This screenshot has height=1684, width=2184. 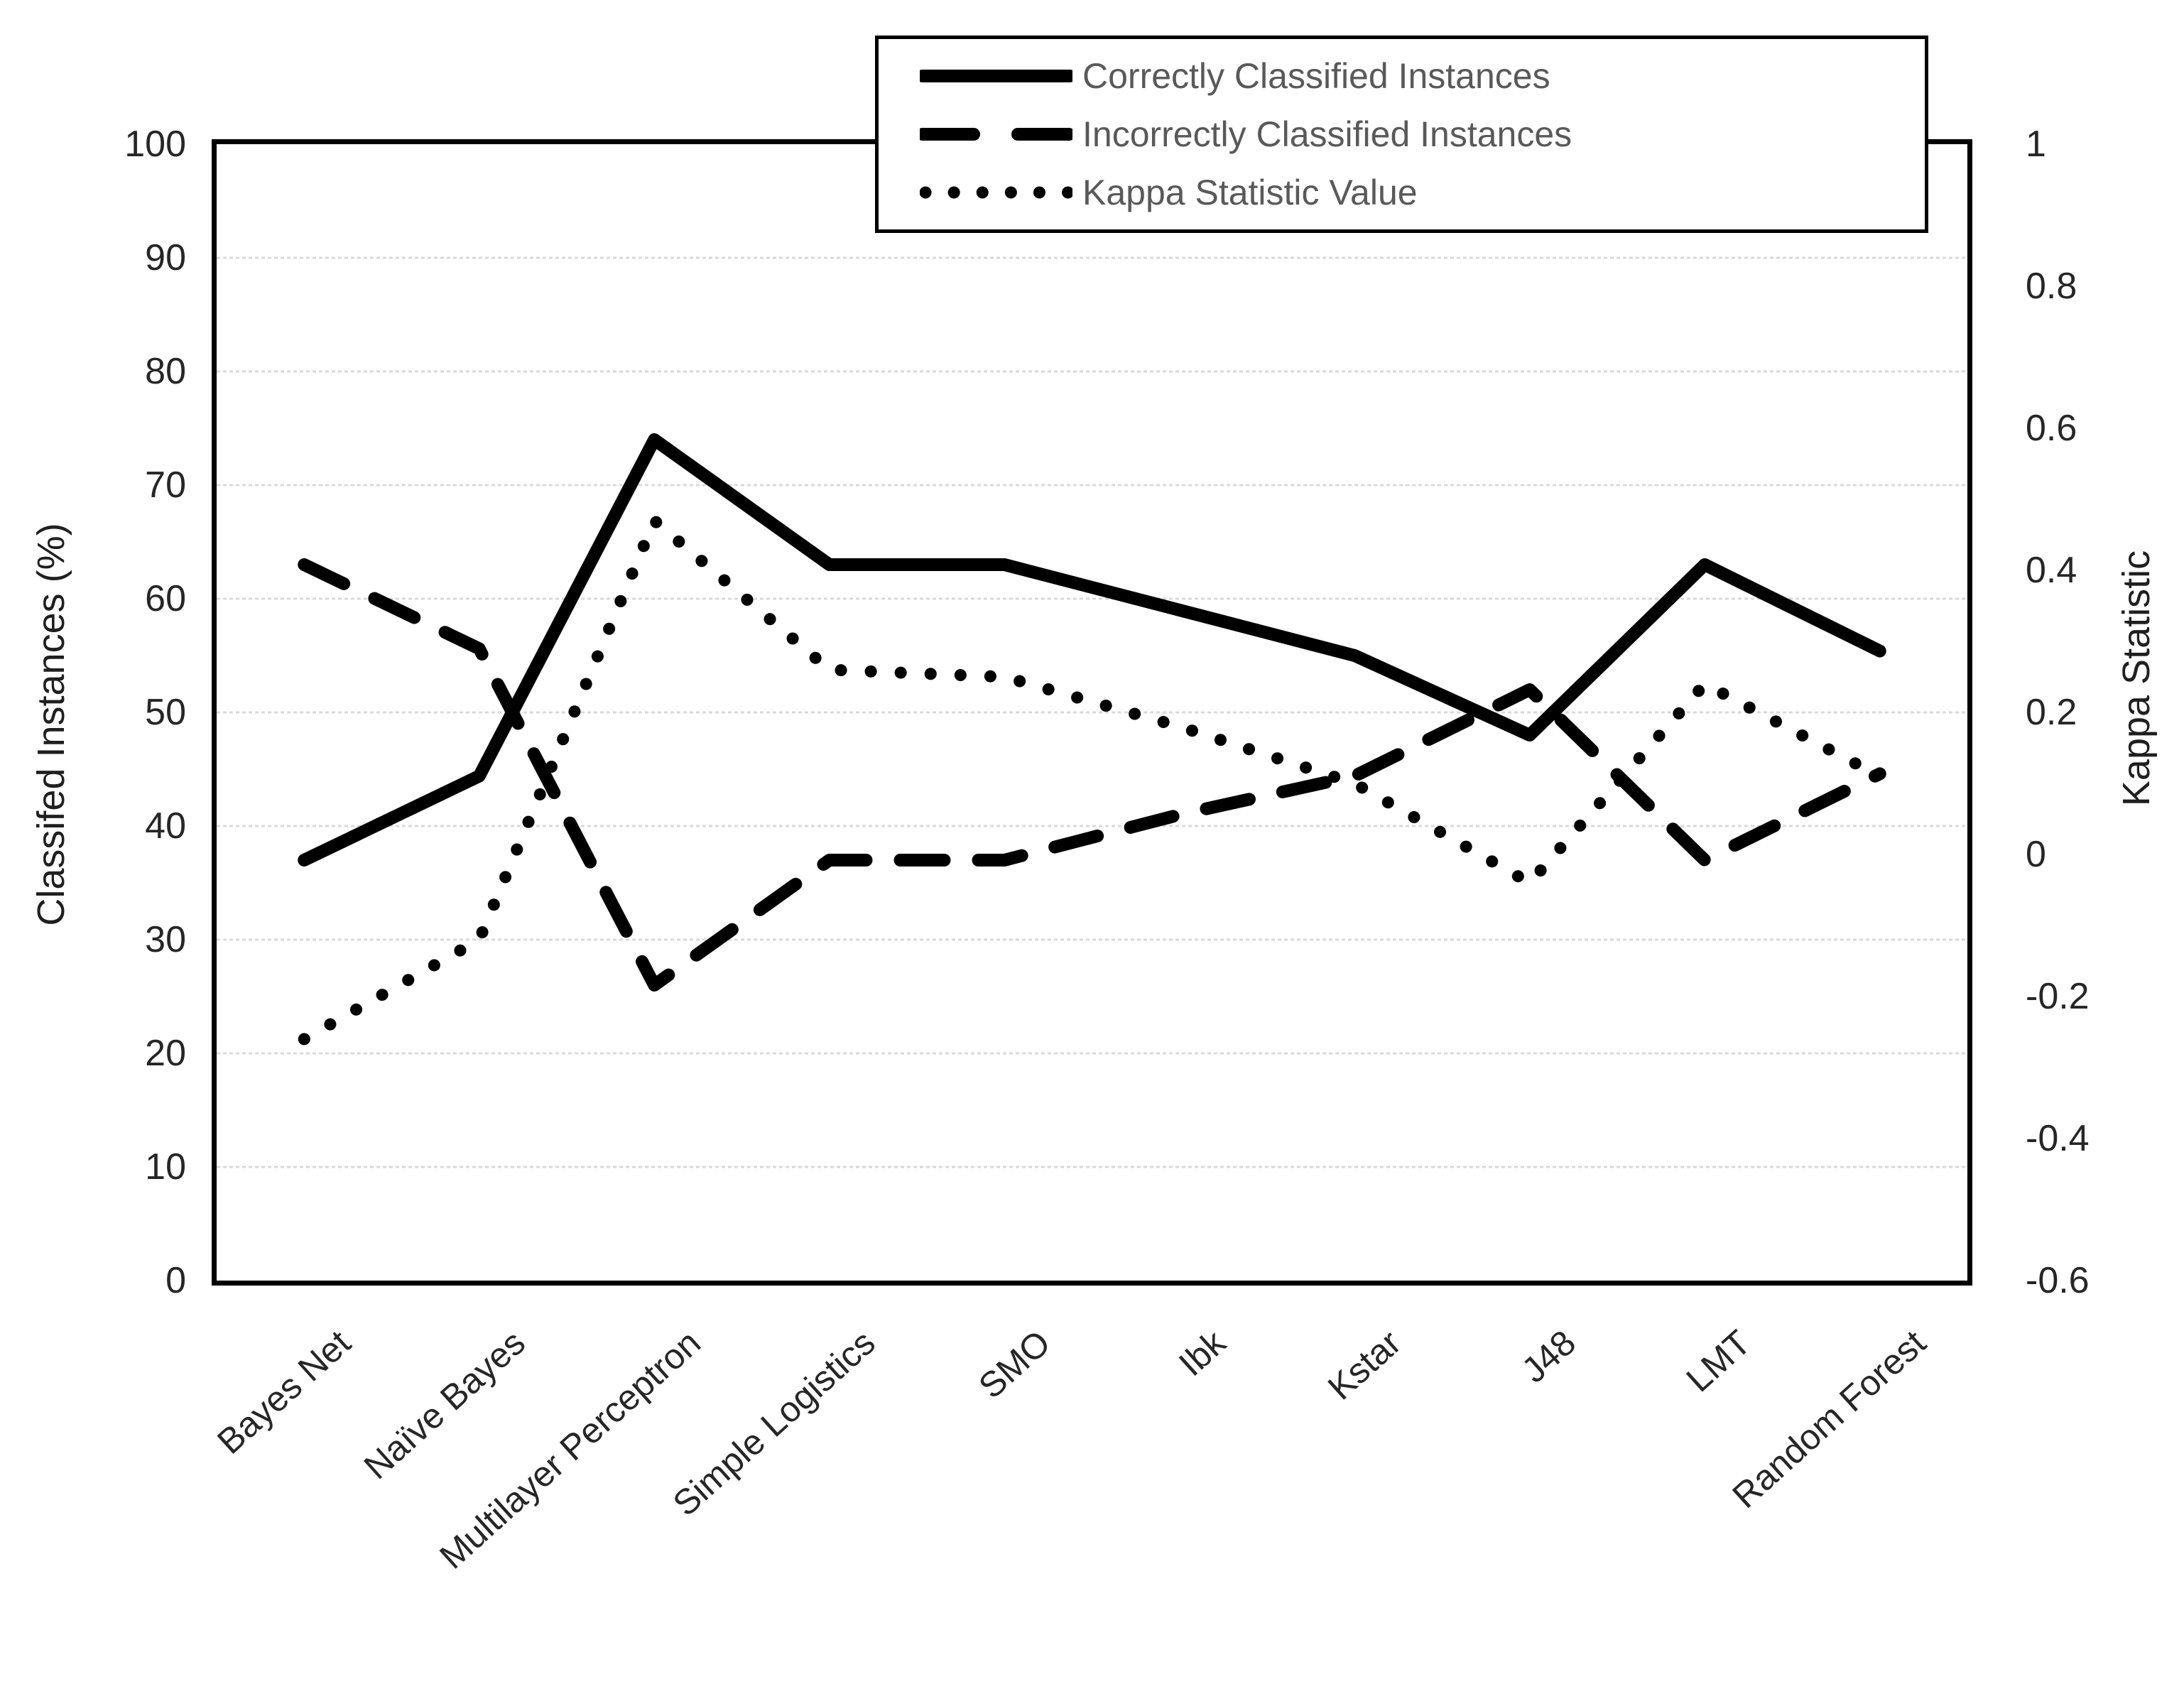 I want to click on right-axis-tick-label: 0, so click(x=2036, y=854).